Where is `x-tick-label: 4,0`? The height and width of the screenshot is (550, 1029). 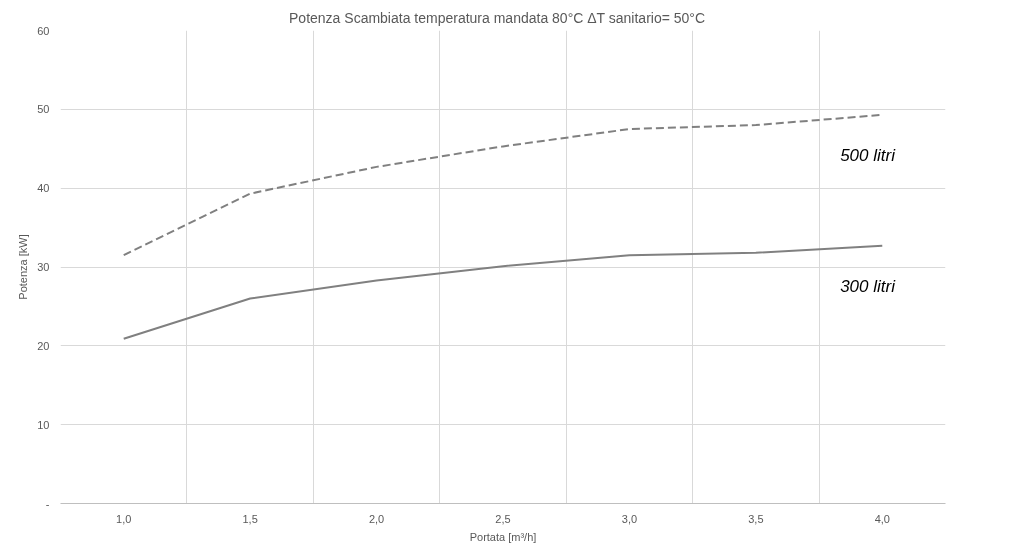
x-tick-label: 4,0 is located at coordinates (882, 518).